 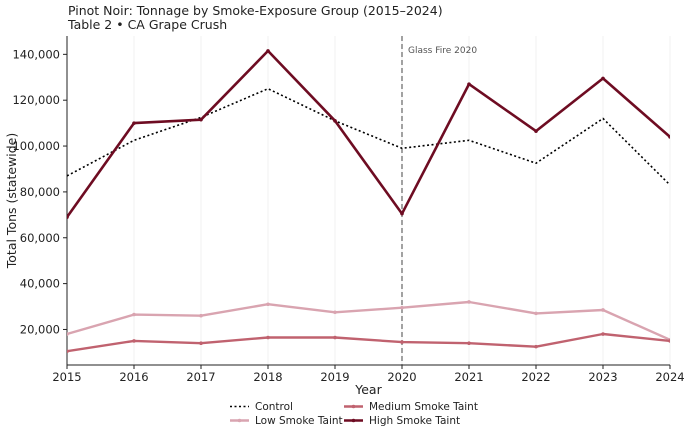 What do you see at coordinates (468, 377) in the screenshot?
I see `x-tick-label: 2021` at bounding box center [468, 377].